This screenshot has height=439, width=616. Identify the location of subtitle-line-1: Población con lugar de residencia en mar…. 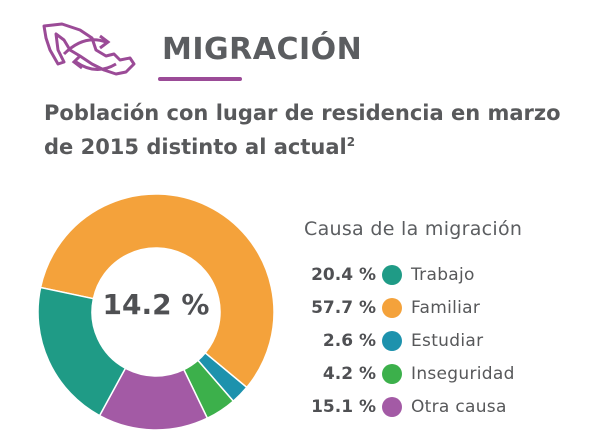
(302, 113).